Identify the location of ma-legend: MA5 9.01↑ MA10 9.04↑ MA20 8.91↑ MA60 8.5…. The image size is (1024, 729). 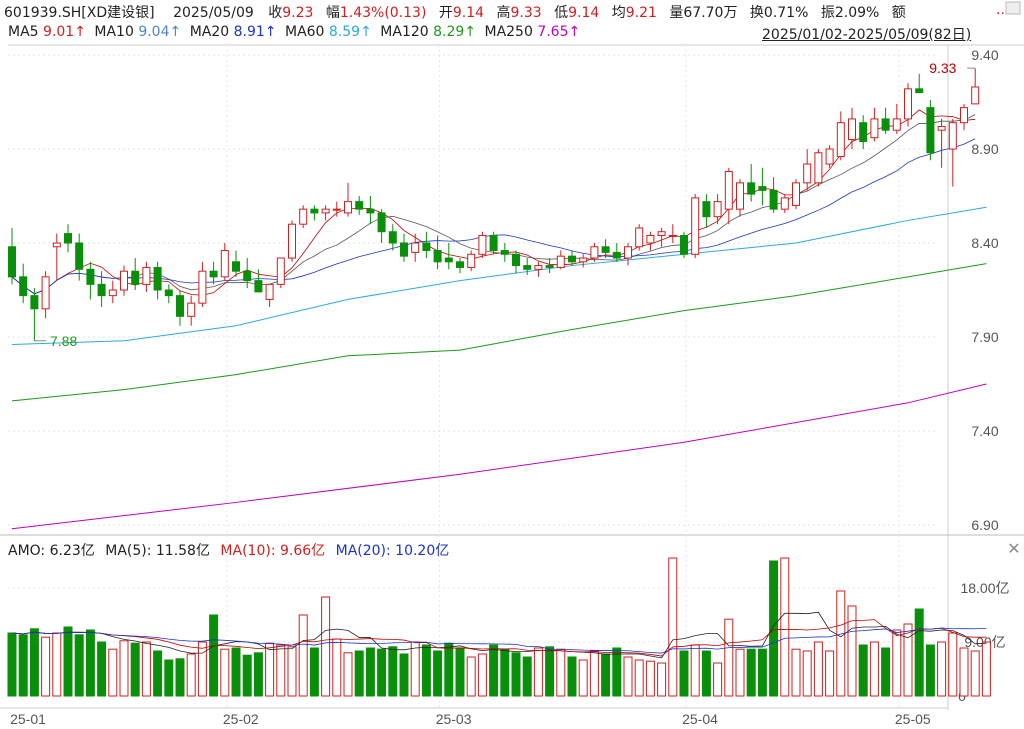
(294, 32).